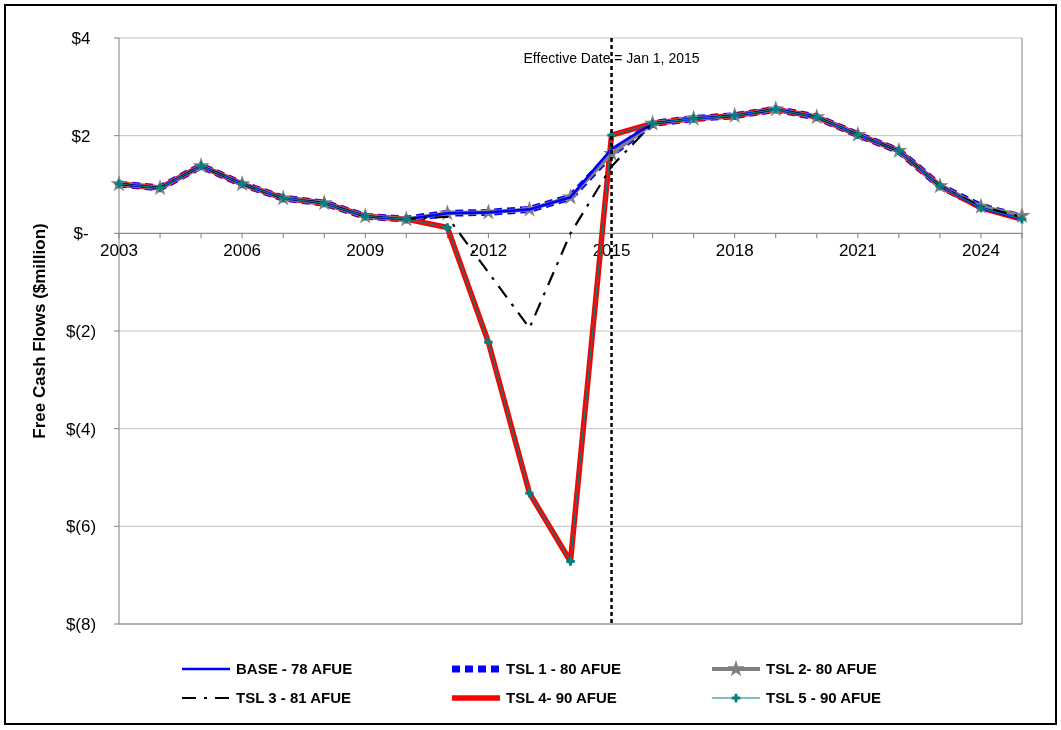  I want to click on y-tick-label: $-, so click(81, 234).